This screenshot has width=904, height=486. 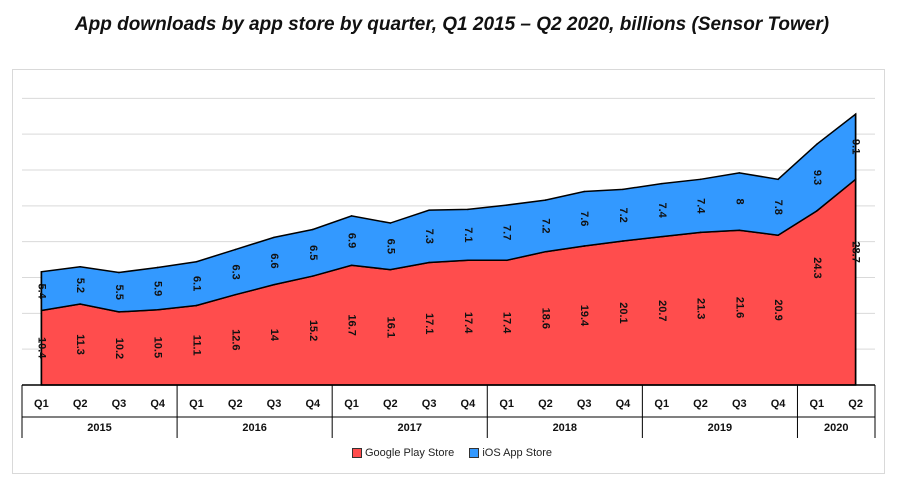 What do you see at coordinates (119, 348) in the screenshot?
I see `data-label-google-play-store: 10.2` at bounding box center [119, 348].